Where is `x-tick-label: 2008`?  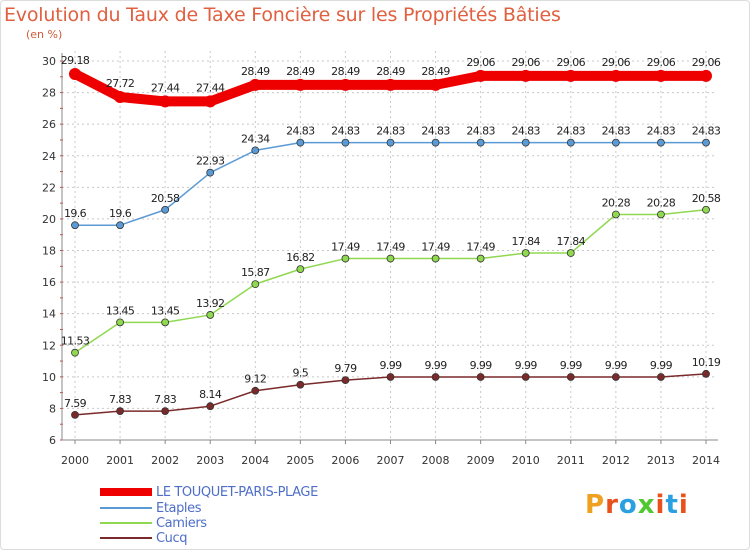
x-tick-label: 2008 is located at coordinates (436, 460).